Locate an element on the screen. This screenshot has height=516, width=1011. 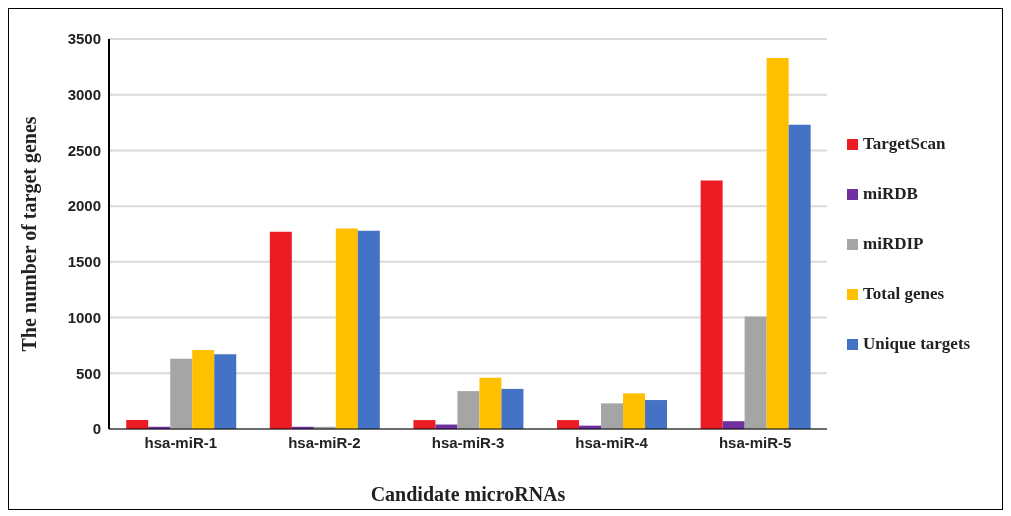
y-tick-label: 2500 is located at coordinates (84, 150).